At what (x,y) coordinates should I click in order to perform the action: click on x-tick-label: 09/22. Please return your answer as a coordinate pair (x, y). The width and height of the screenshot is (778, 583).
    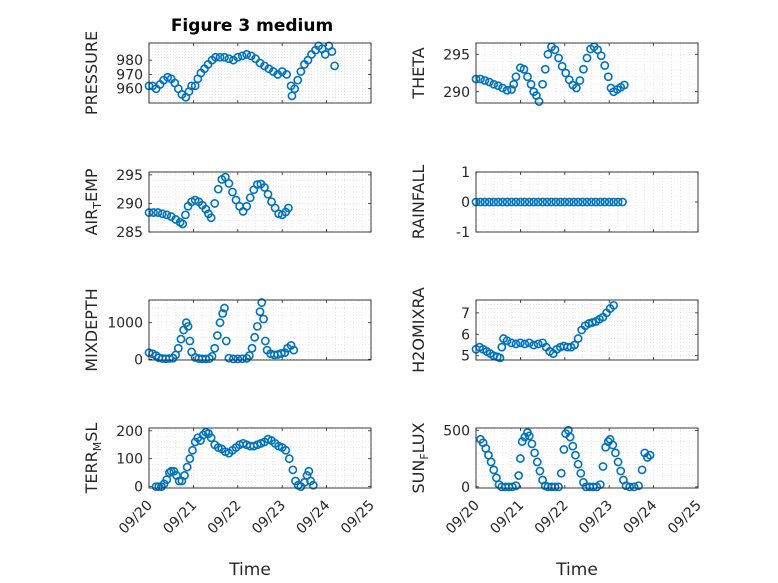
    Looking at the image, I should click on (552, 518).